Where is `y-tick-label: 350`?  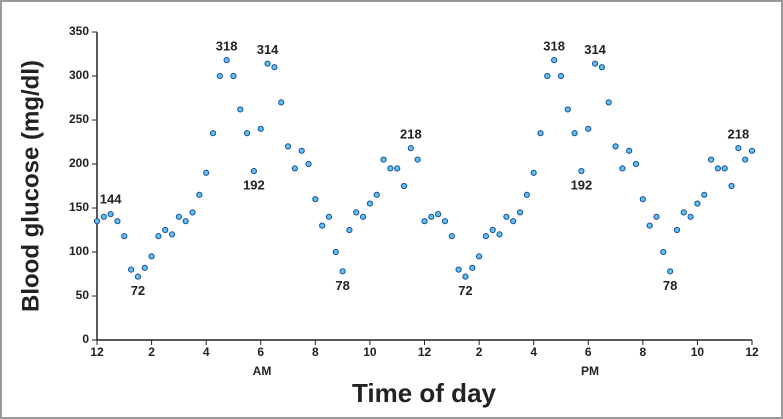 y-tick-label: 350 is located at coordinates (79, 31).